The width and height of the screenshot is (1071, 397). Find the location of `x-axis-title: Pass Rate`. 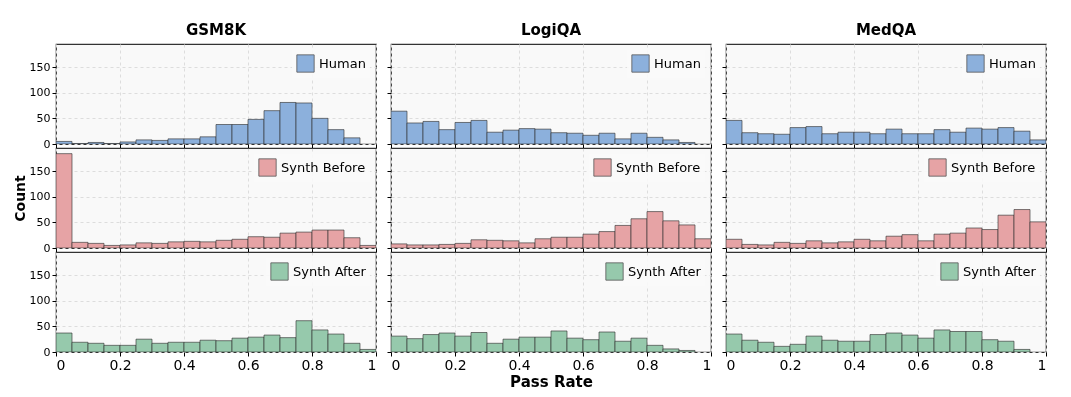

x-axis-title: Pass Rate is located at coordinates (551, 381).